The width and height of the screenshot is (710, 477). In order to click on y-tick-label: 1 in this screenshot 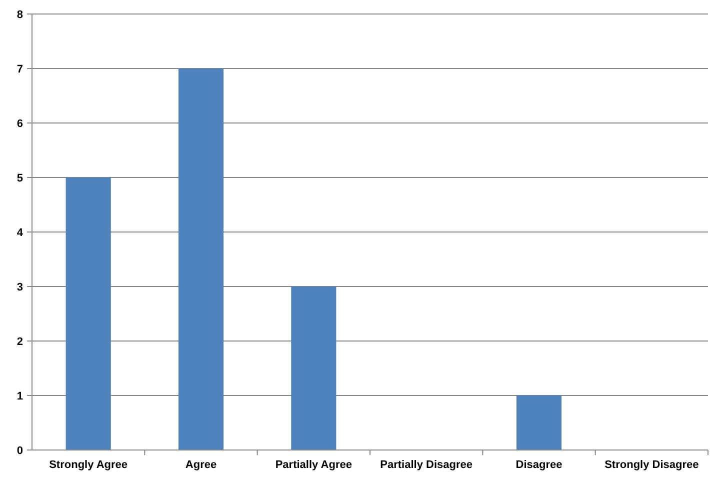, I will do `click(19, 396)`.